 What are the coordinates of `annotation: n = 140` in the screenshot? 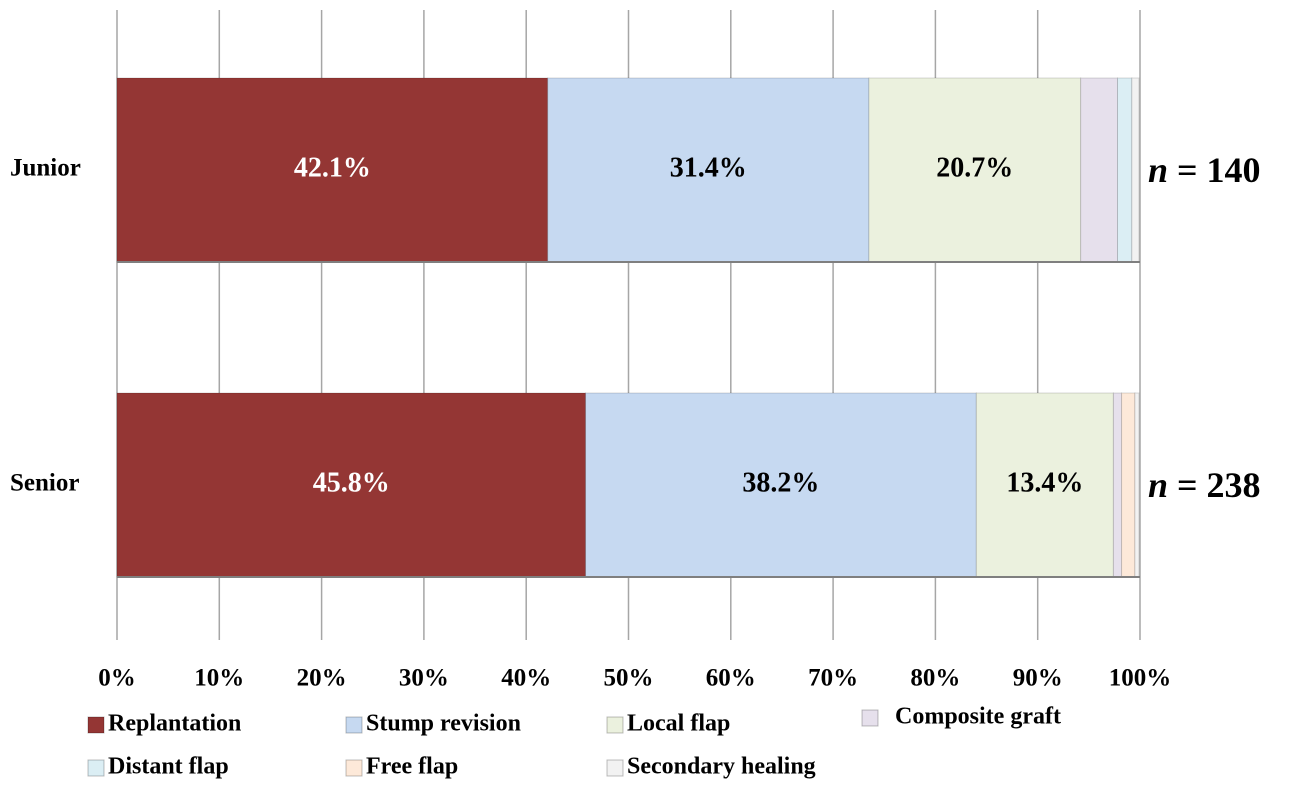 It's located at (1204, 170).